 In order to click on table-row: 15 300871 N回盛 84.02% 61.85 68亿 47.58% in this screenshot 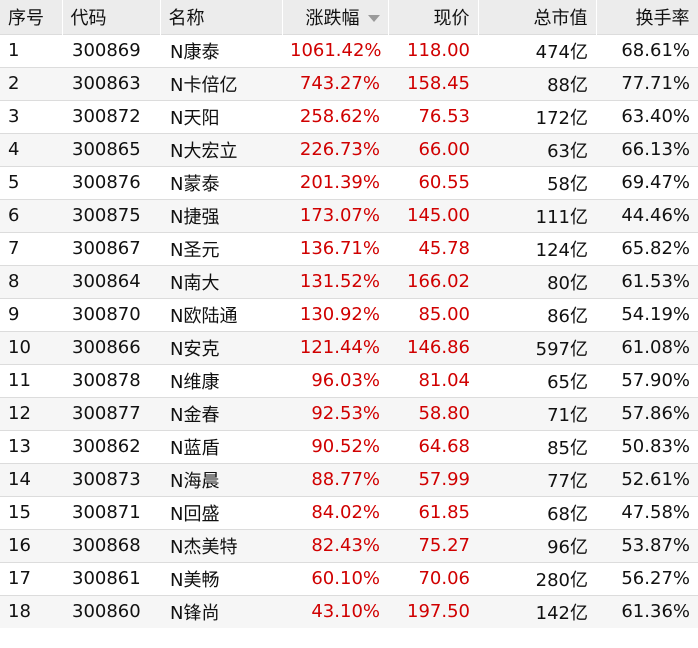, I will do `click(349, 512)`.